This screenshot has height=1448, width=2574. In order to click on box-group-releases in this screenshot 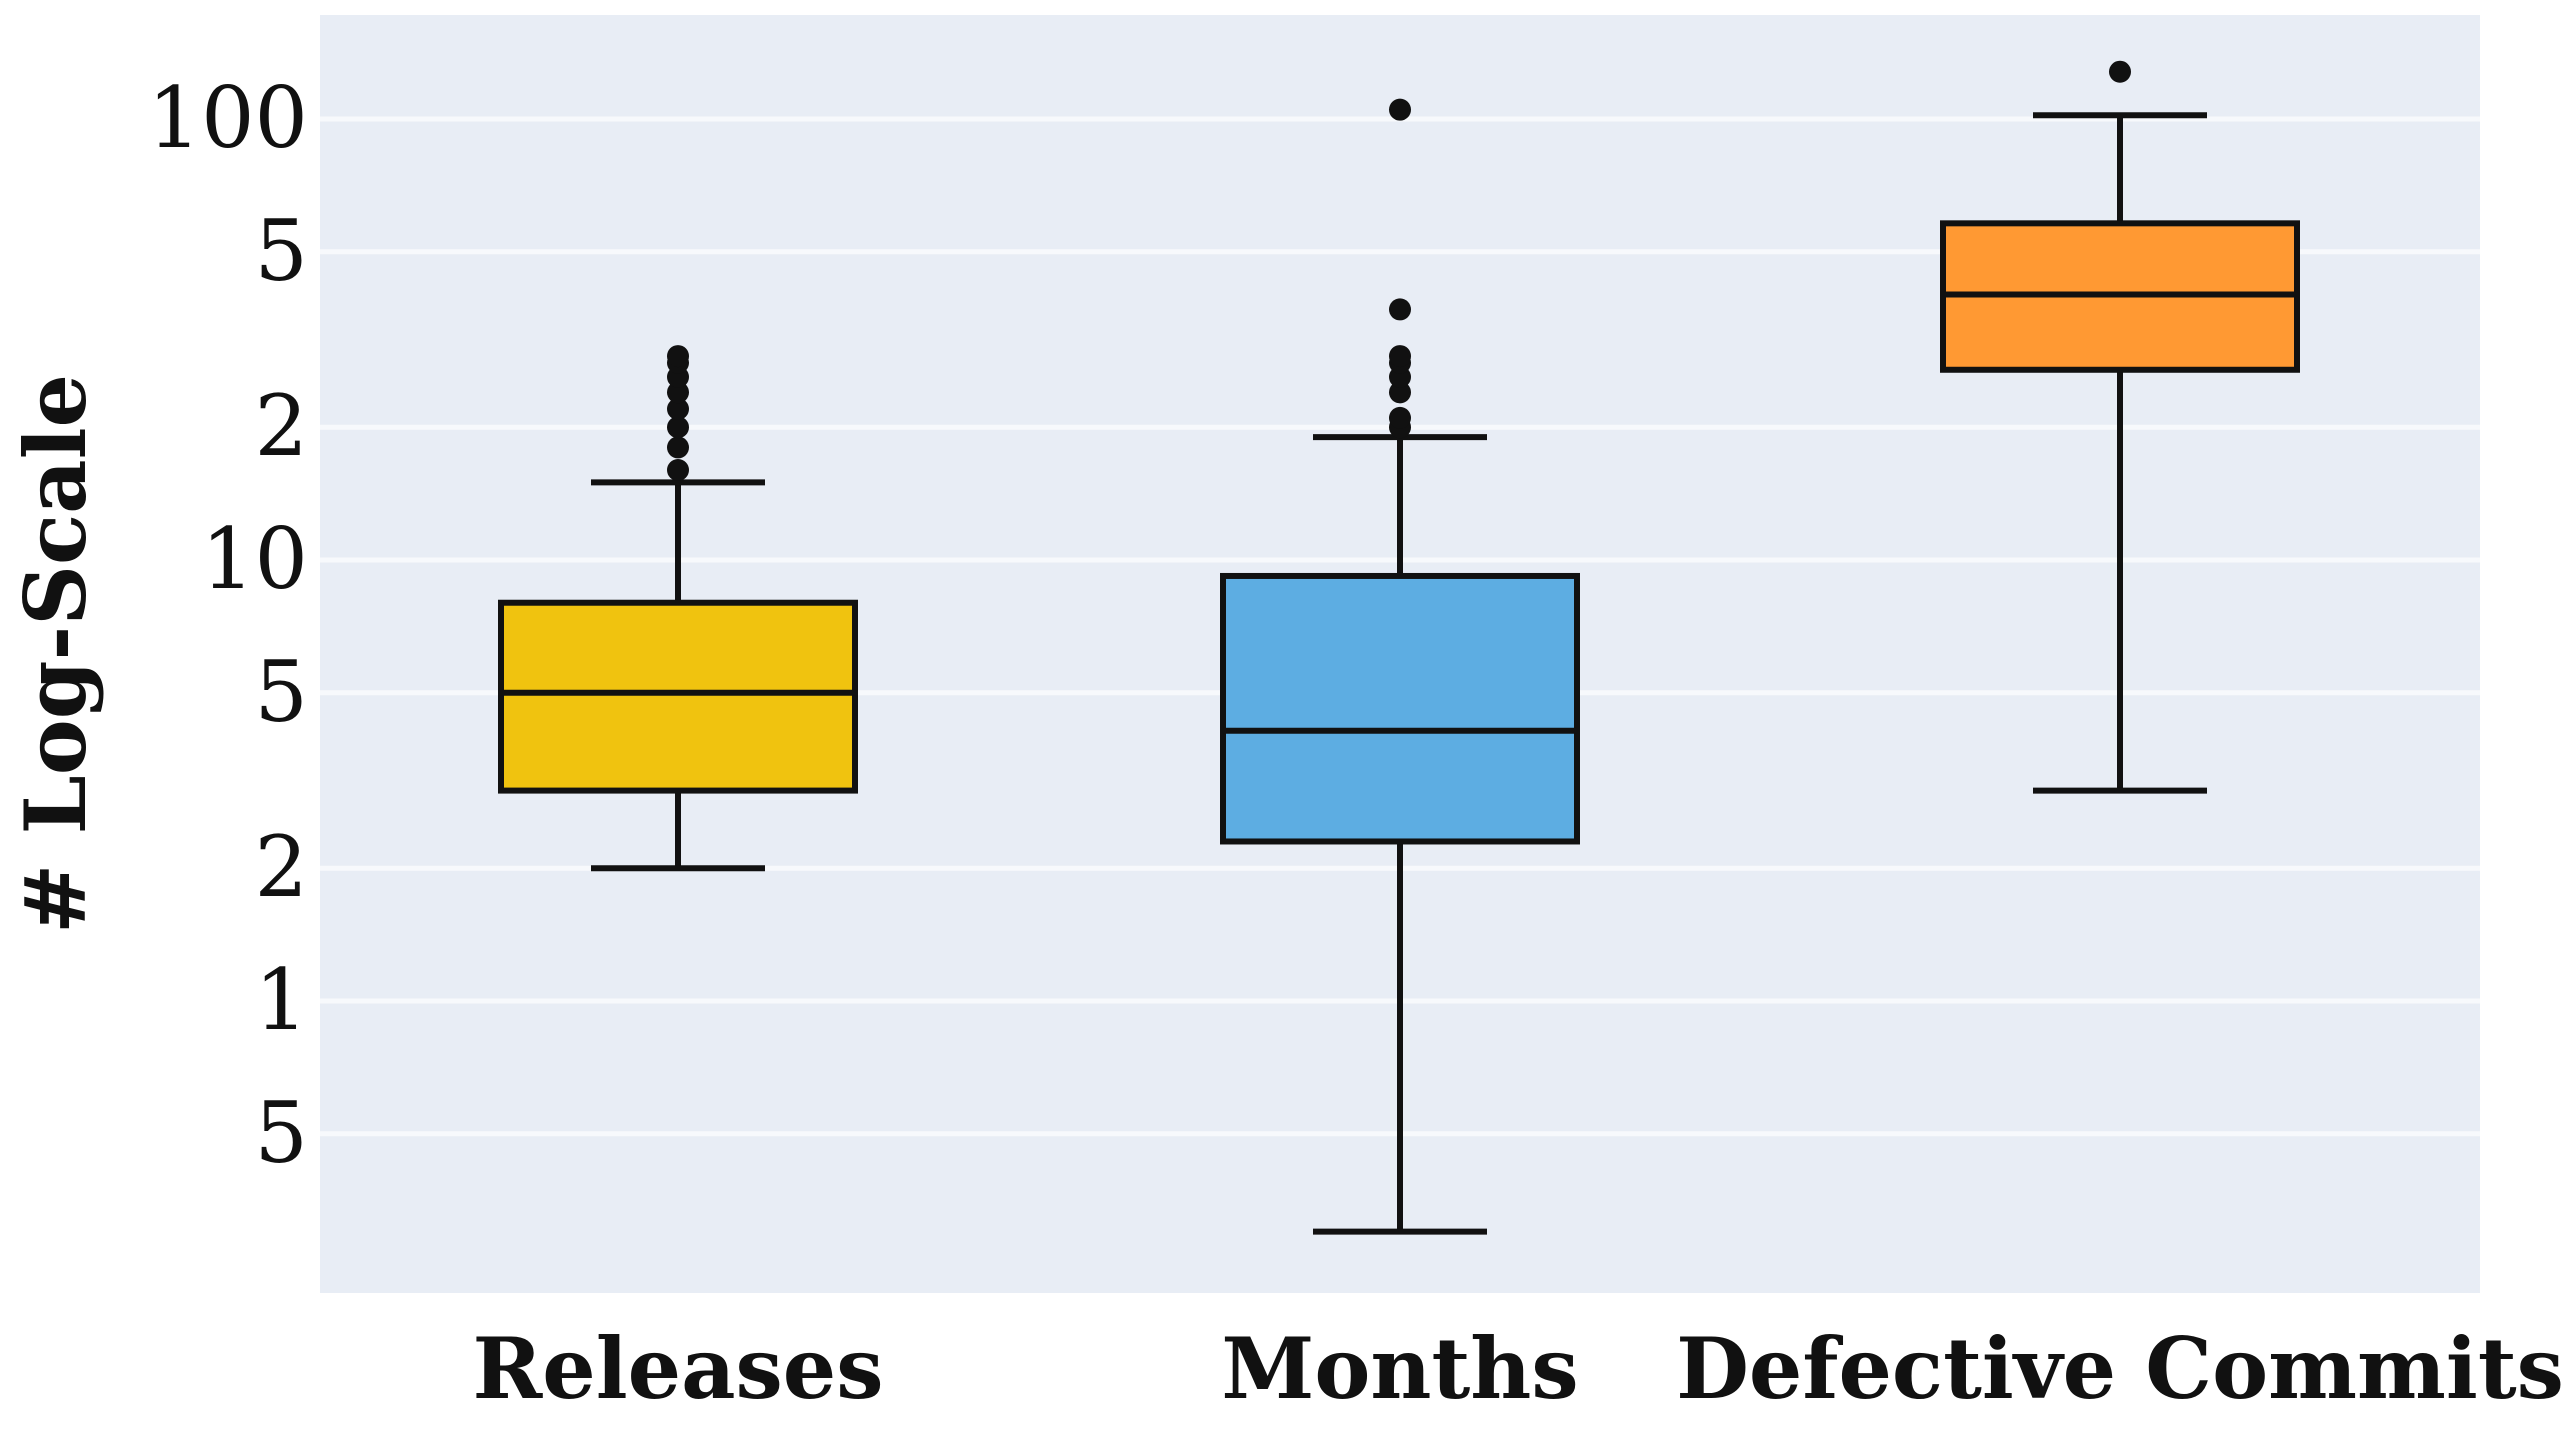, I will do `click(678, 608)`.